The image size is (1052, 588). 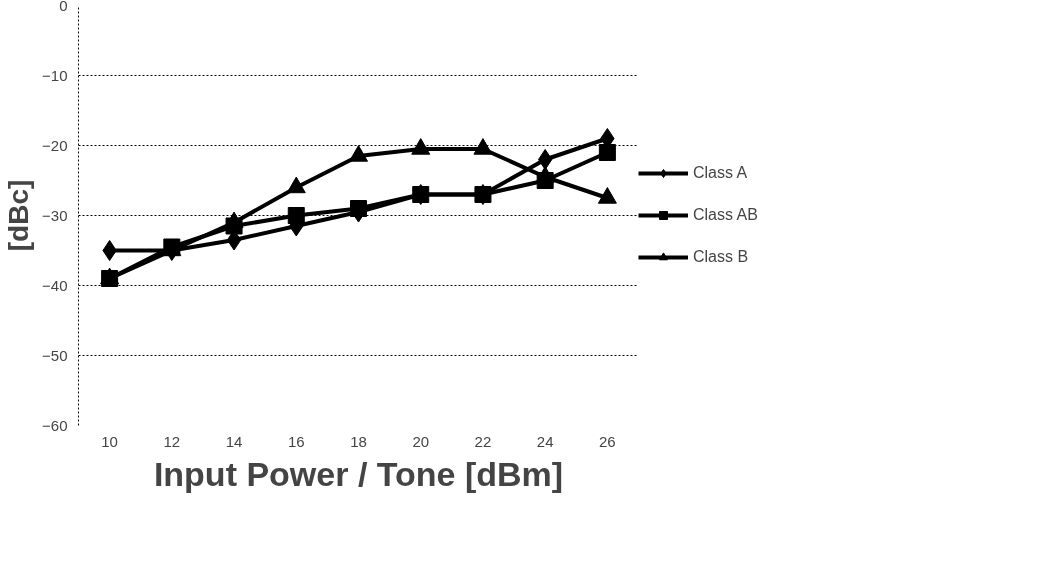 I want to click on y-tick-label: −60, so click(x=55, y=425).